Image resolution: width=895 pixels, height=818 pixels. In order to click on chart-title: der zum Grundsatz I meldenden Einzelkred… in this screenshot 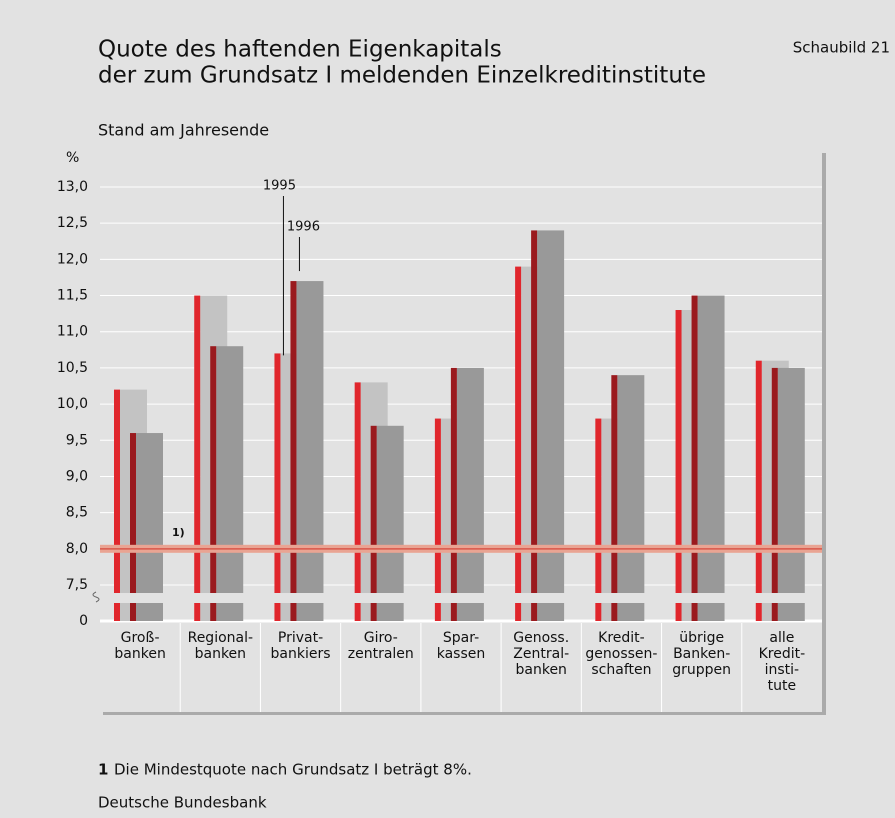, I will do `click(402, 76)`.